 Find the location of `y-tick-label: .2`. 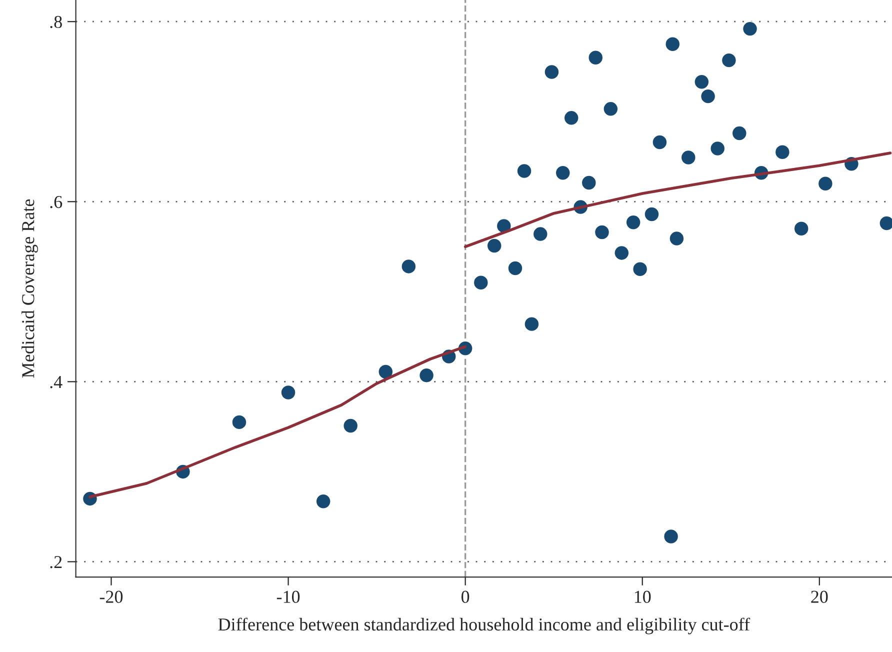

y-tick-label: .2 is located at coordinates (56, 562).